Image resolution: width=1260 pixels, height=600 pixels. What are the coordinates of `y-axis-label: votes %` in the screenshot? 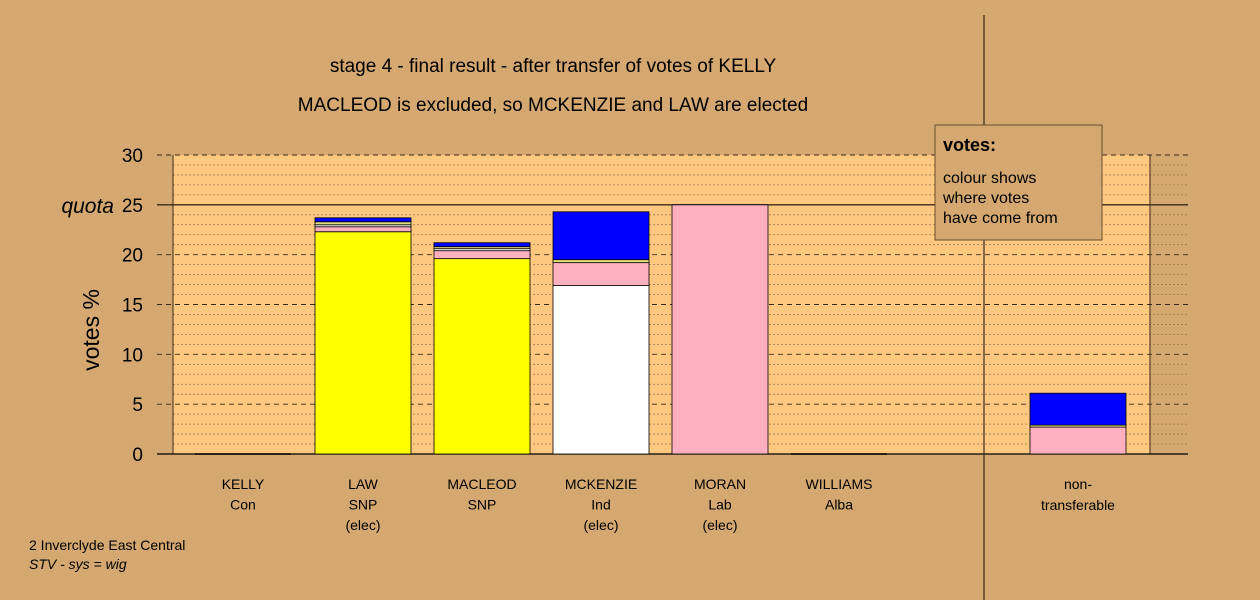 It's located at (91, 330).